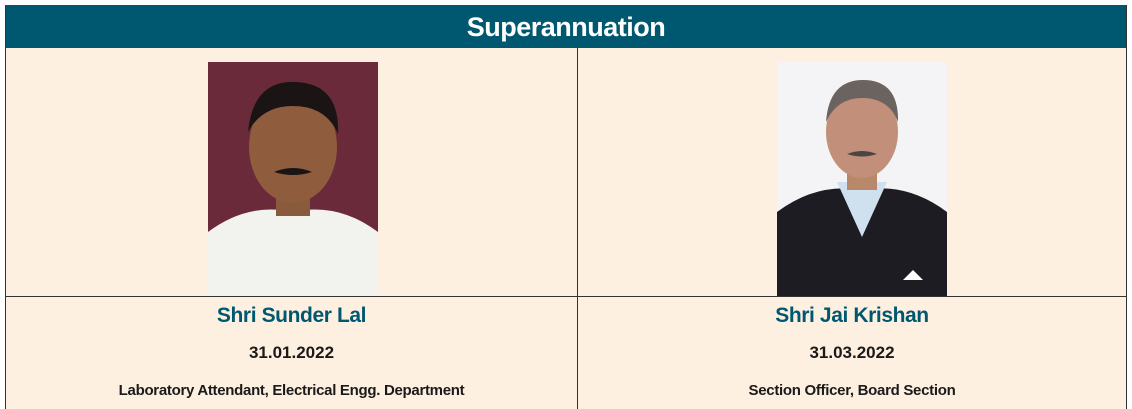  What do you see at coordinates (291, 315) in the screenshot?
I see `person-name: Shri Sunder Lal` at bounding box center [291, 315].